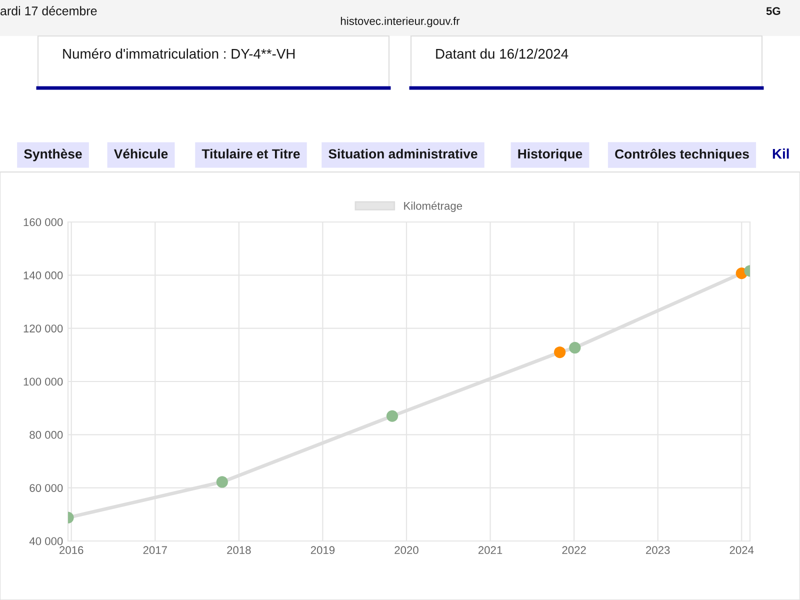 The height and width of the screenshot is (600, 800). Describe the element at coordinates (46, 488) in the screenshot. I see `y-tick-label: 60 000` at that location.